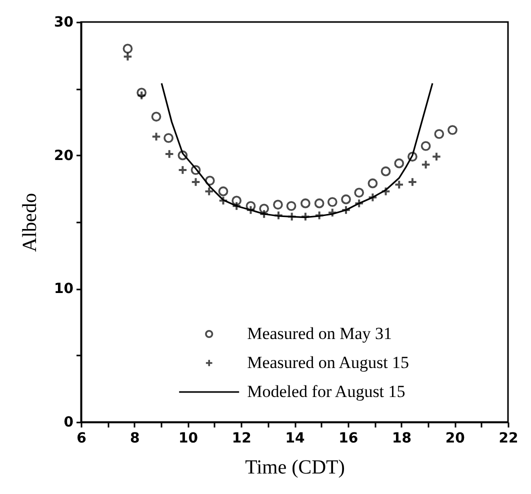  Describe the element at coordinates (508, 438) in the screenshot. I see `x-tick-label: 22` at that location.